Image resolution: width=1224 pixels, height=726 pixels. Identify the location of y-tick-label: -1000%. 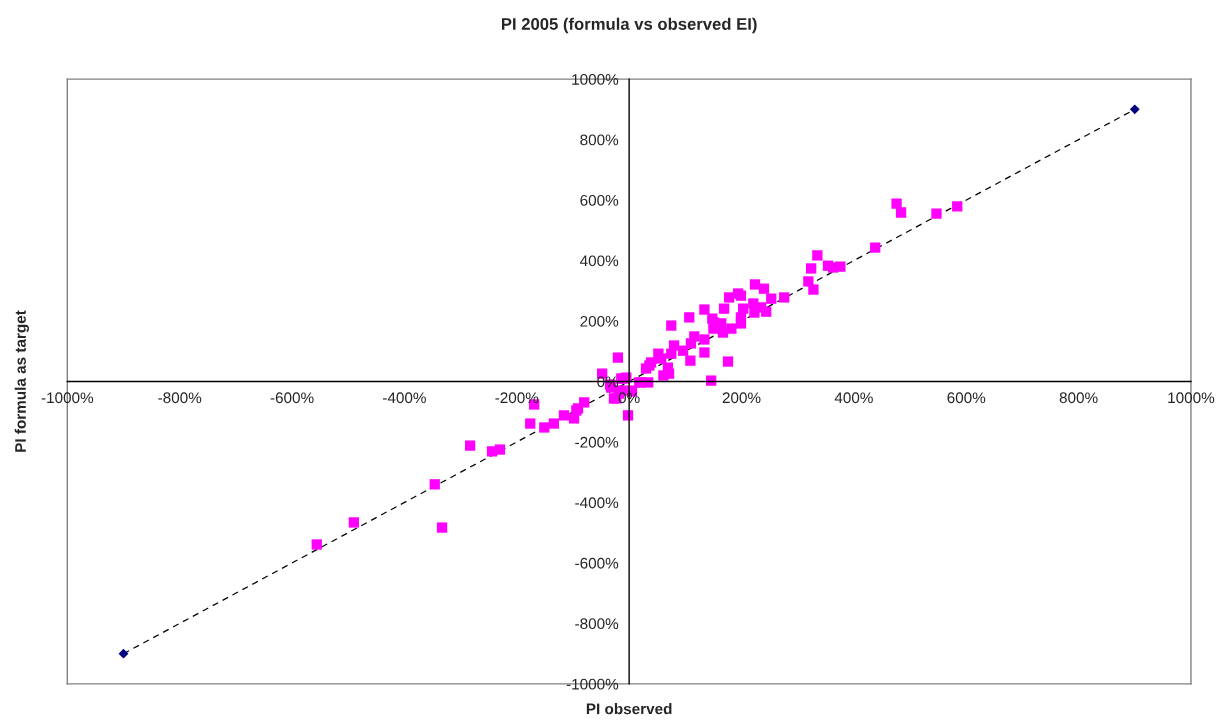
(592, 684).